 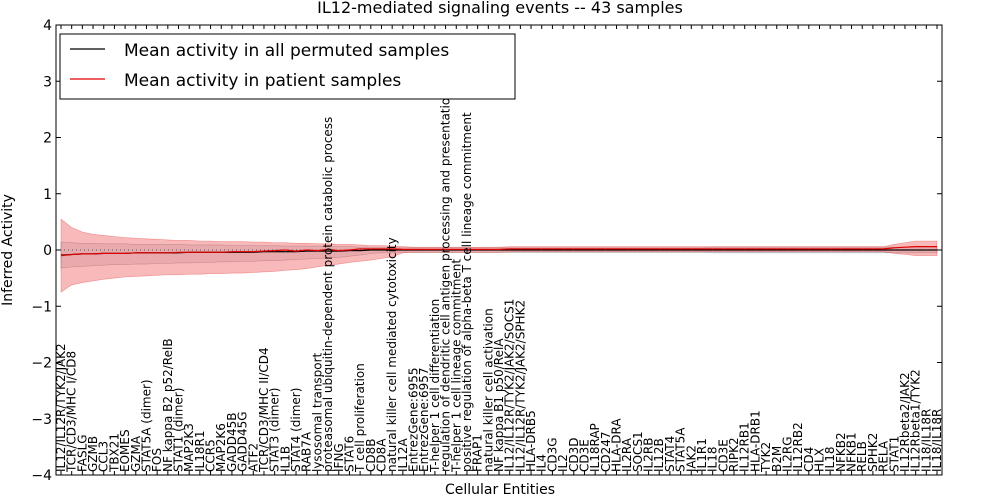 What do you see at coordinates (414, 420) in the screenshot?
I see `x-tick-label: EntrezGene:6955` at bounding box center [414, 420].